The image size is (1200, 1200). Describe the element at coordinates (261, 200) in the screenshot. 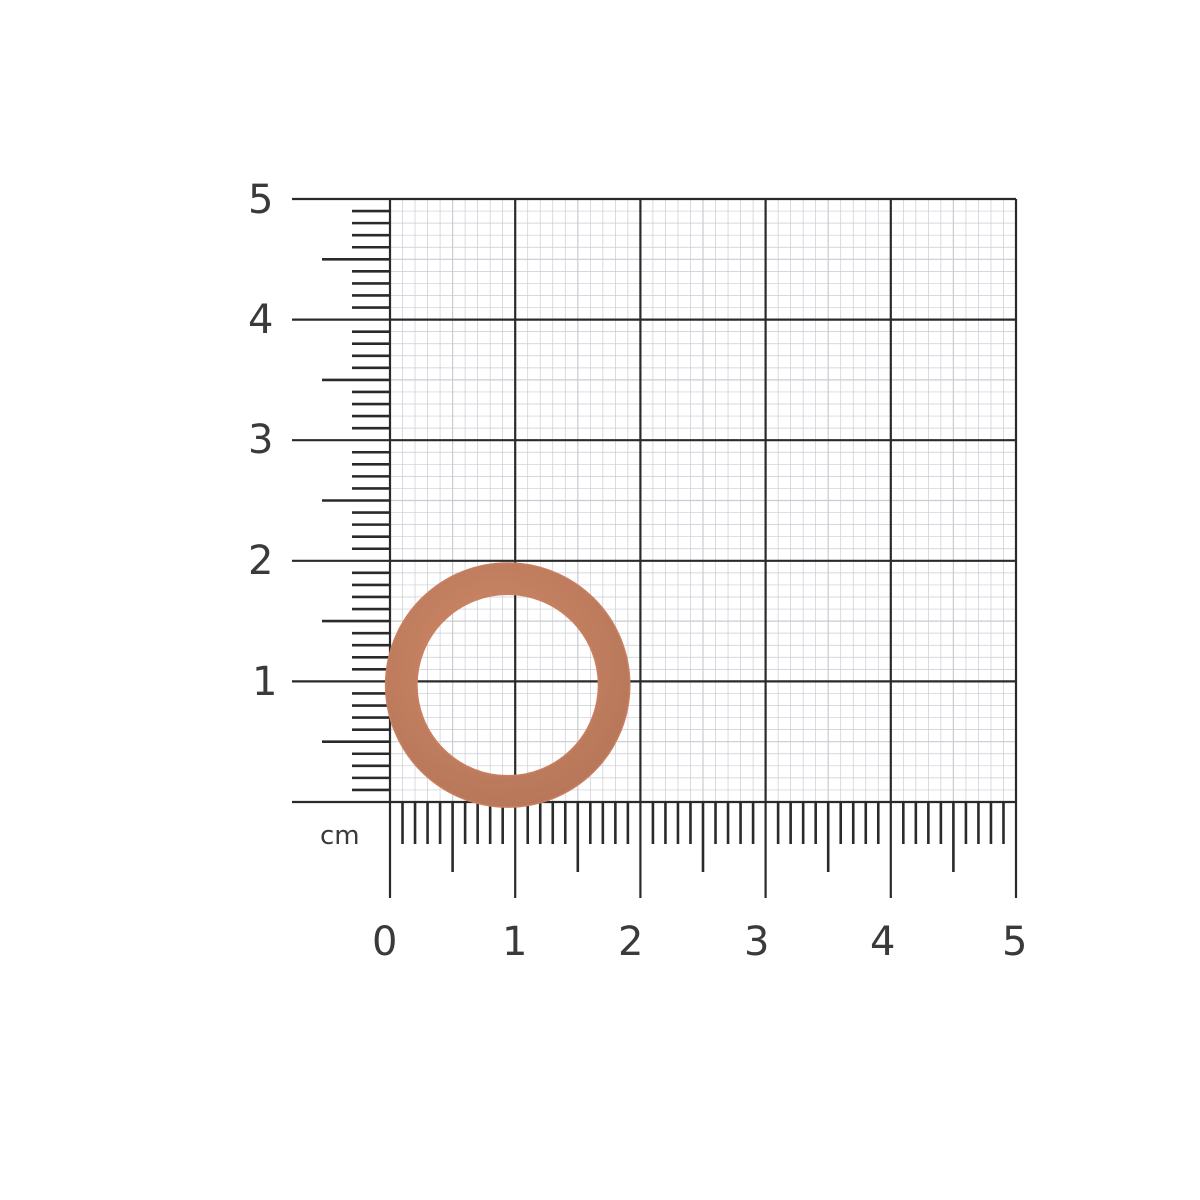

I see `y-label-5: 5` at that location.